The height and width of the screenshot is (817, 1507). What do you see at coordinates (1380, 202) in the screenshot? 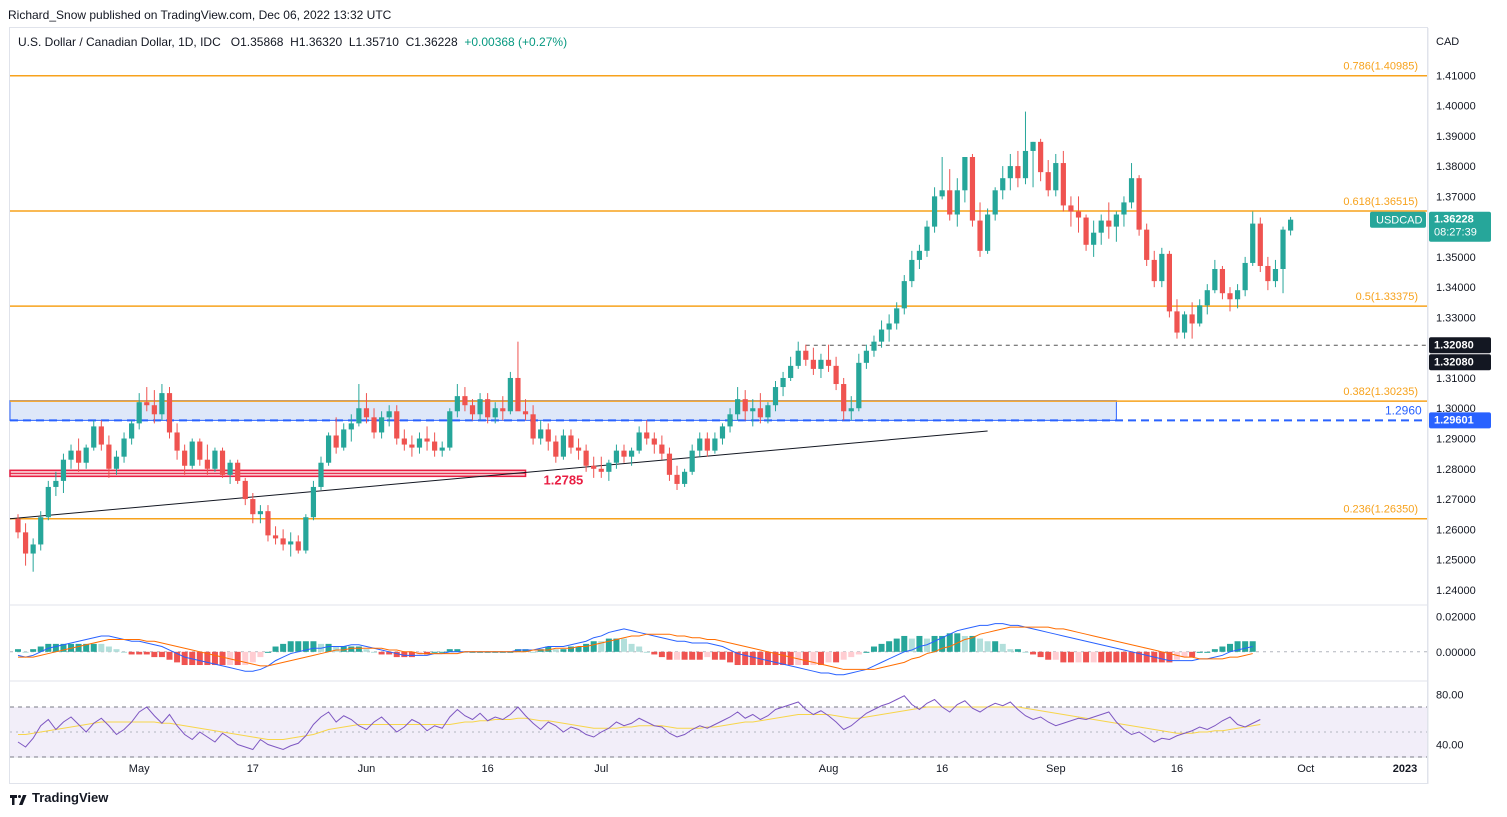
I see `fib-level-label: 0.618(1.36515)` at bounding box center [1380, 202].